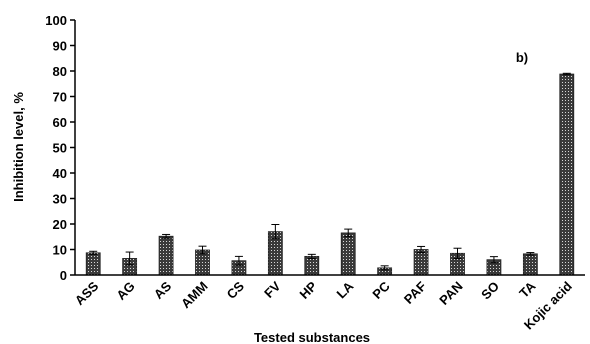 The width and height of the screenshot is (590, 344). Describe the element at coordinates (272, 289) in the screenshot. I see `x-tick-label: FV` at that location.